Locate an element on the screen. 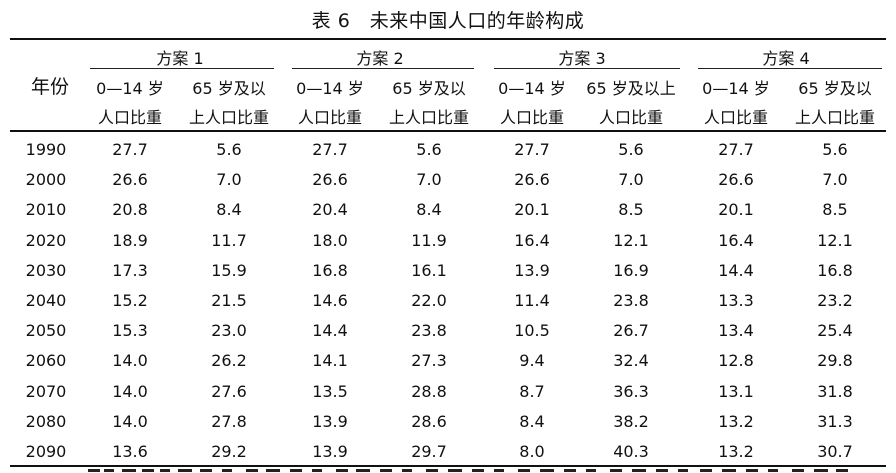 The height and width of the screenshot is (473, 896). year-cell: 2070 is located at coordinates (46, 391).